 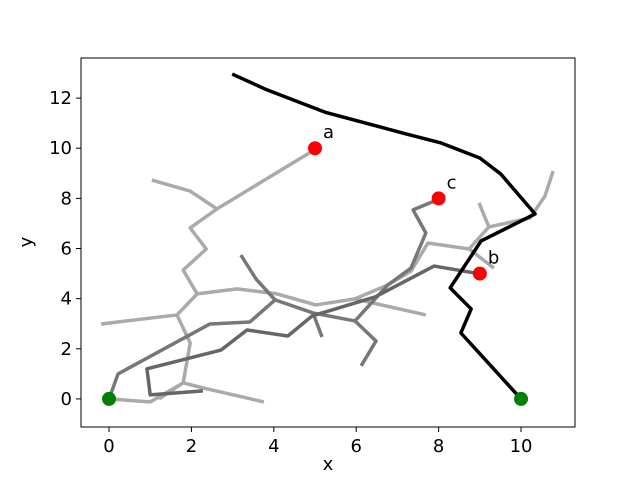 I want to click on y-tick-label: 2, so click(x=66, y=349).